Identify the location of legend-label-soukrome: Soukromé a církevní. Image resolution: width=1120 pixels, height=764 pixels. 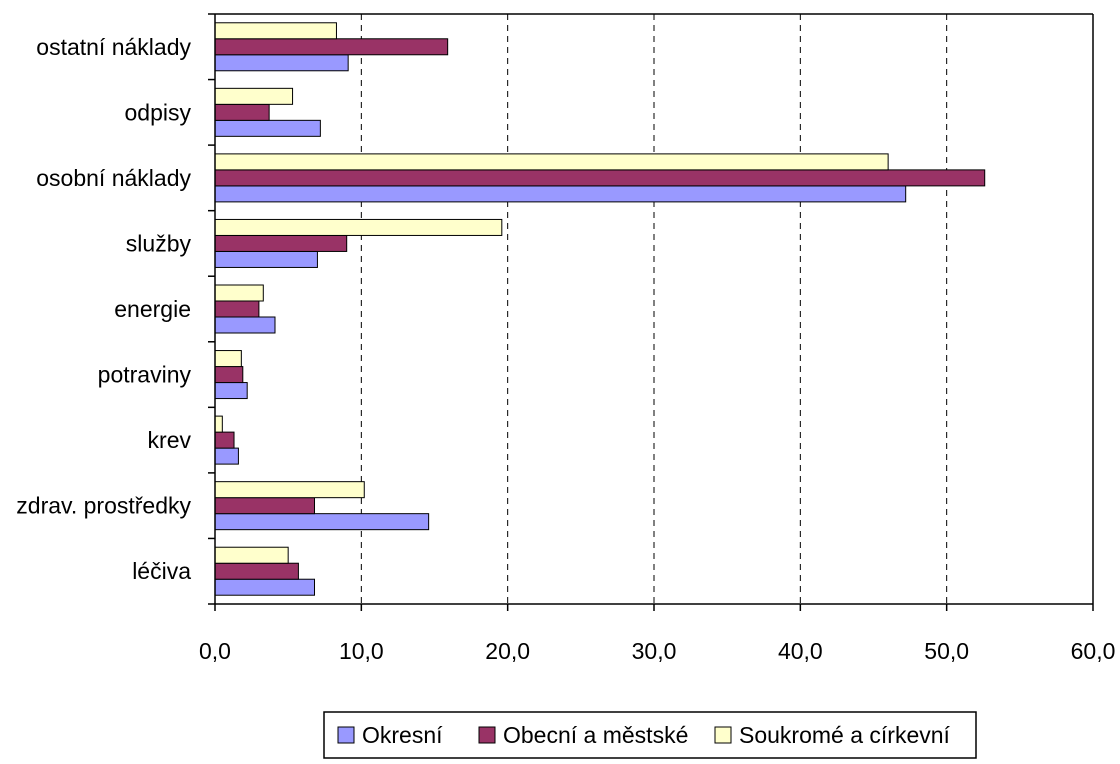
(845, 735).